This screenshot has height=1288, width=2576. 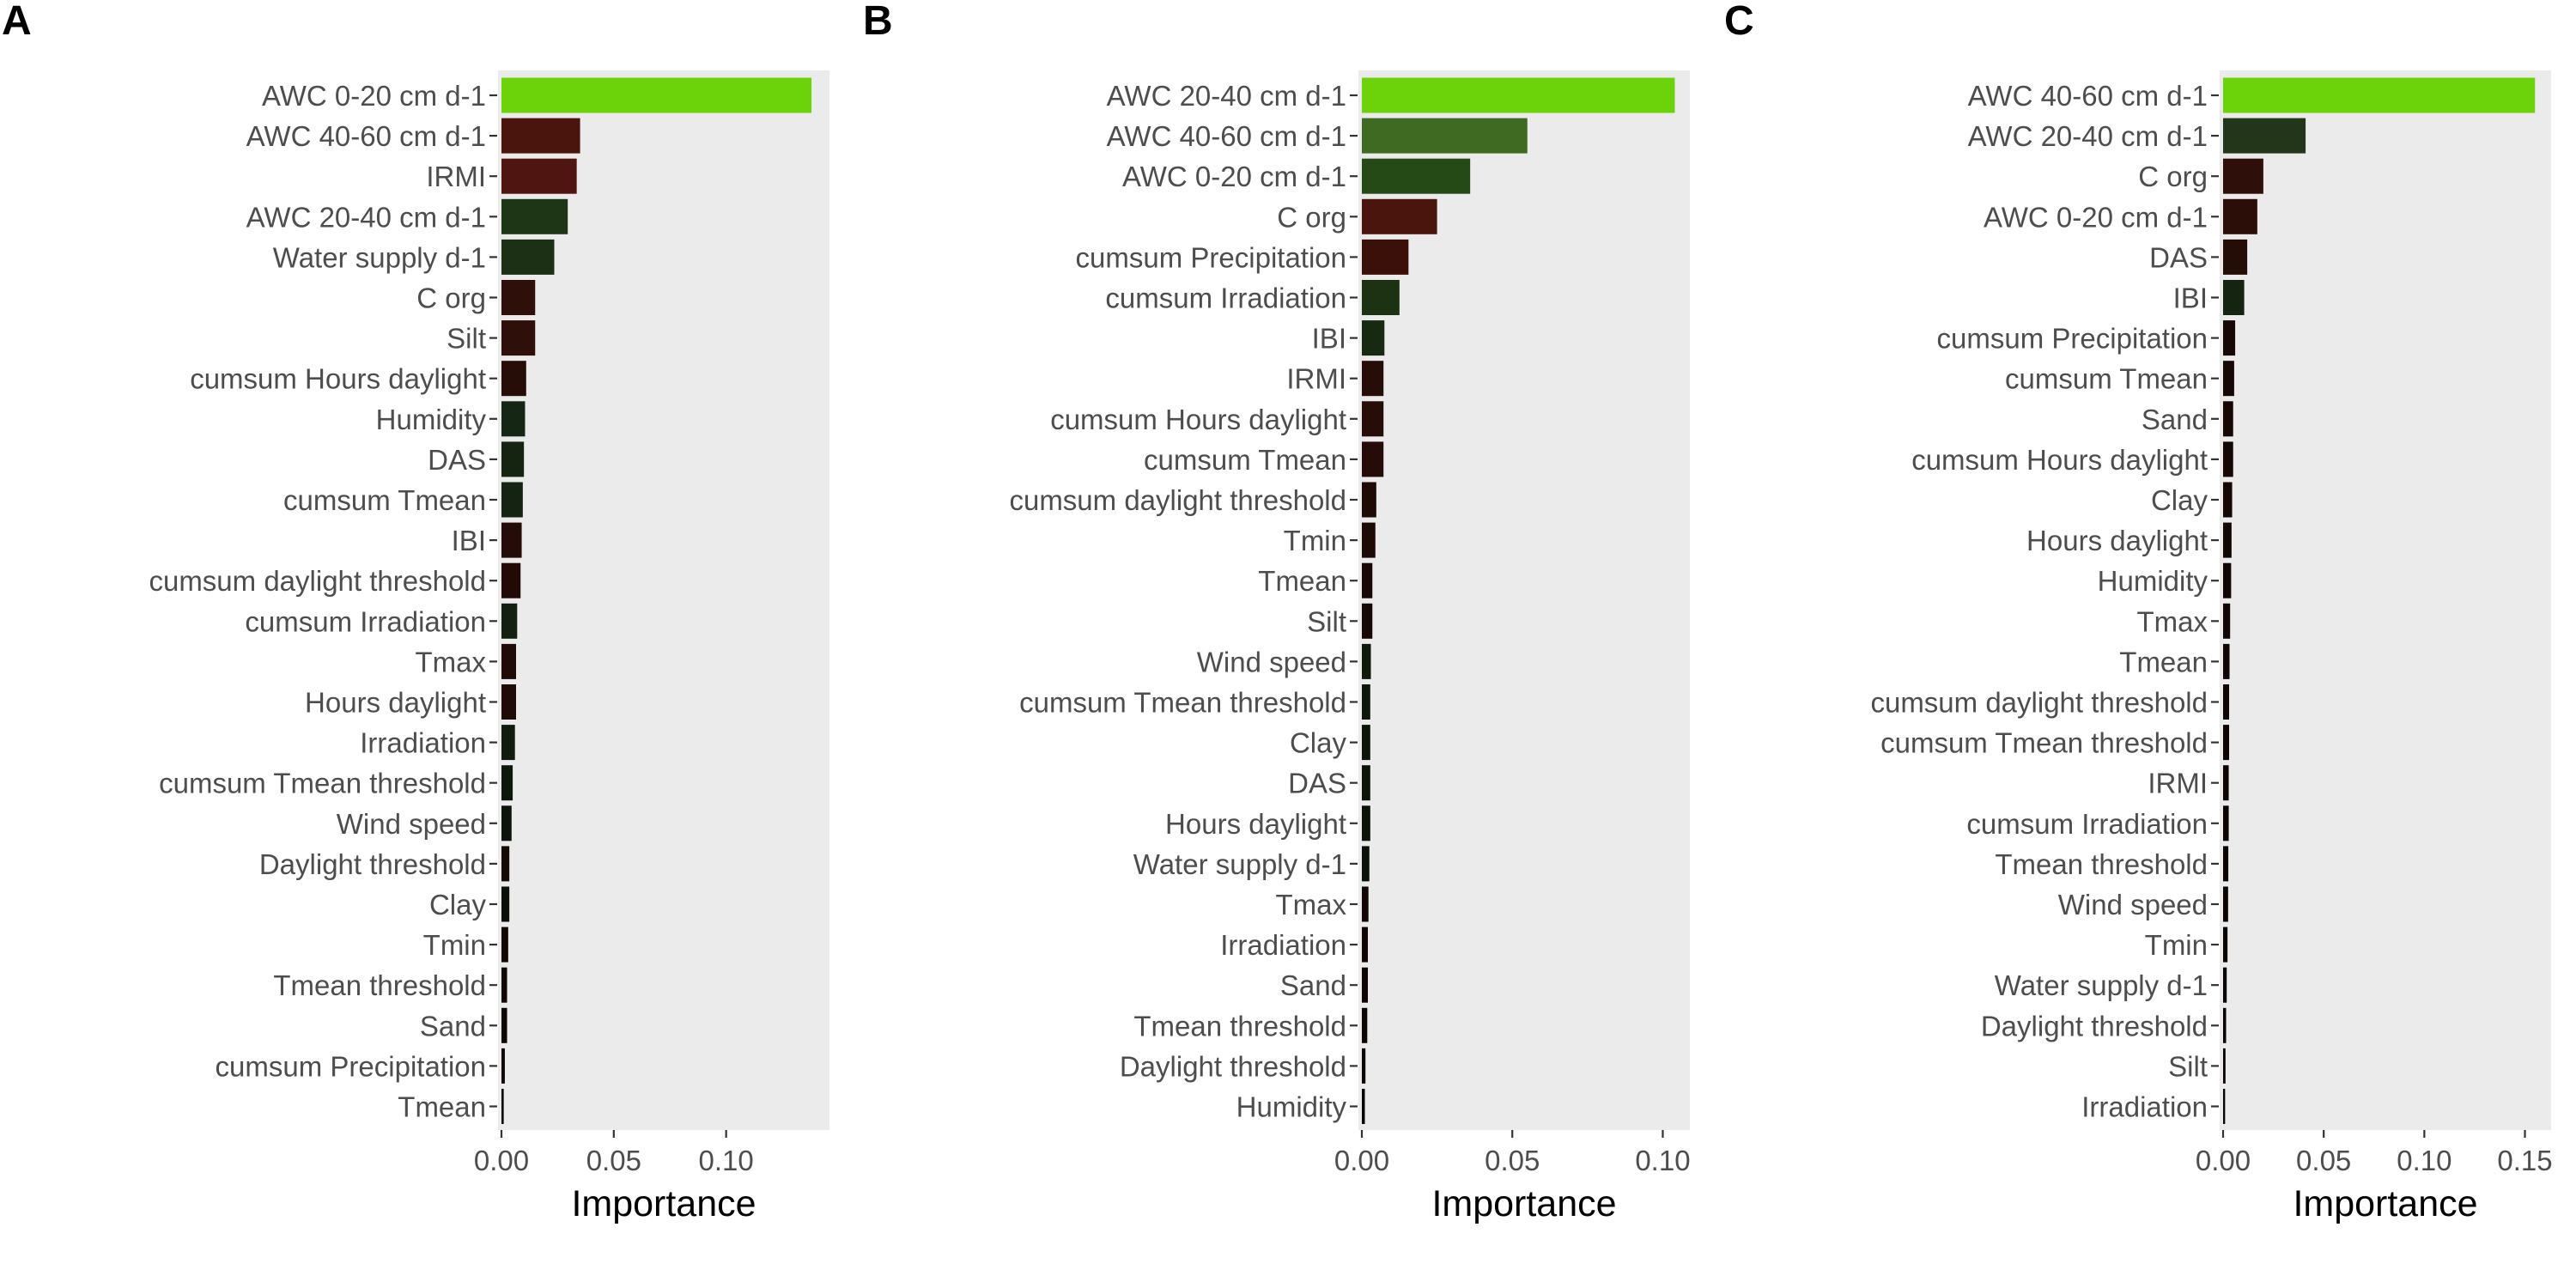 What do you see at coordinates (1198, 420) in the screenshot?
I see `category-label: cumsum Hours daylight` at bounding box center [1198, 420].